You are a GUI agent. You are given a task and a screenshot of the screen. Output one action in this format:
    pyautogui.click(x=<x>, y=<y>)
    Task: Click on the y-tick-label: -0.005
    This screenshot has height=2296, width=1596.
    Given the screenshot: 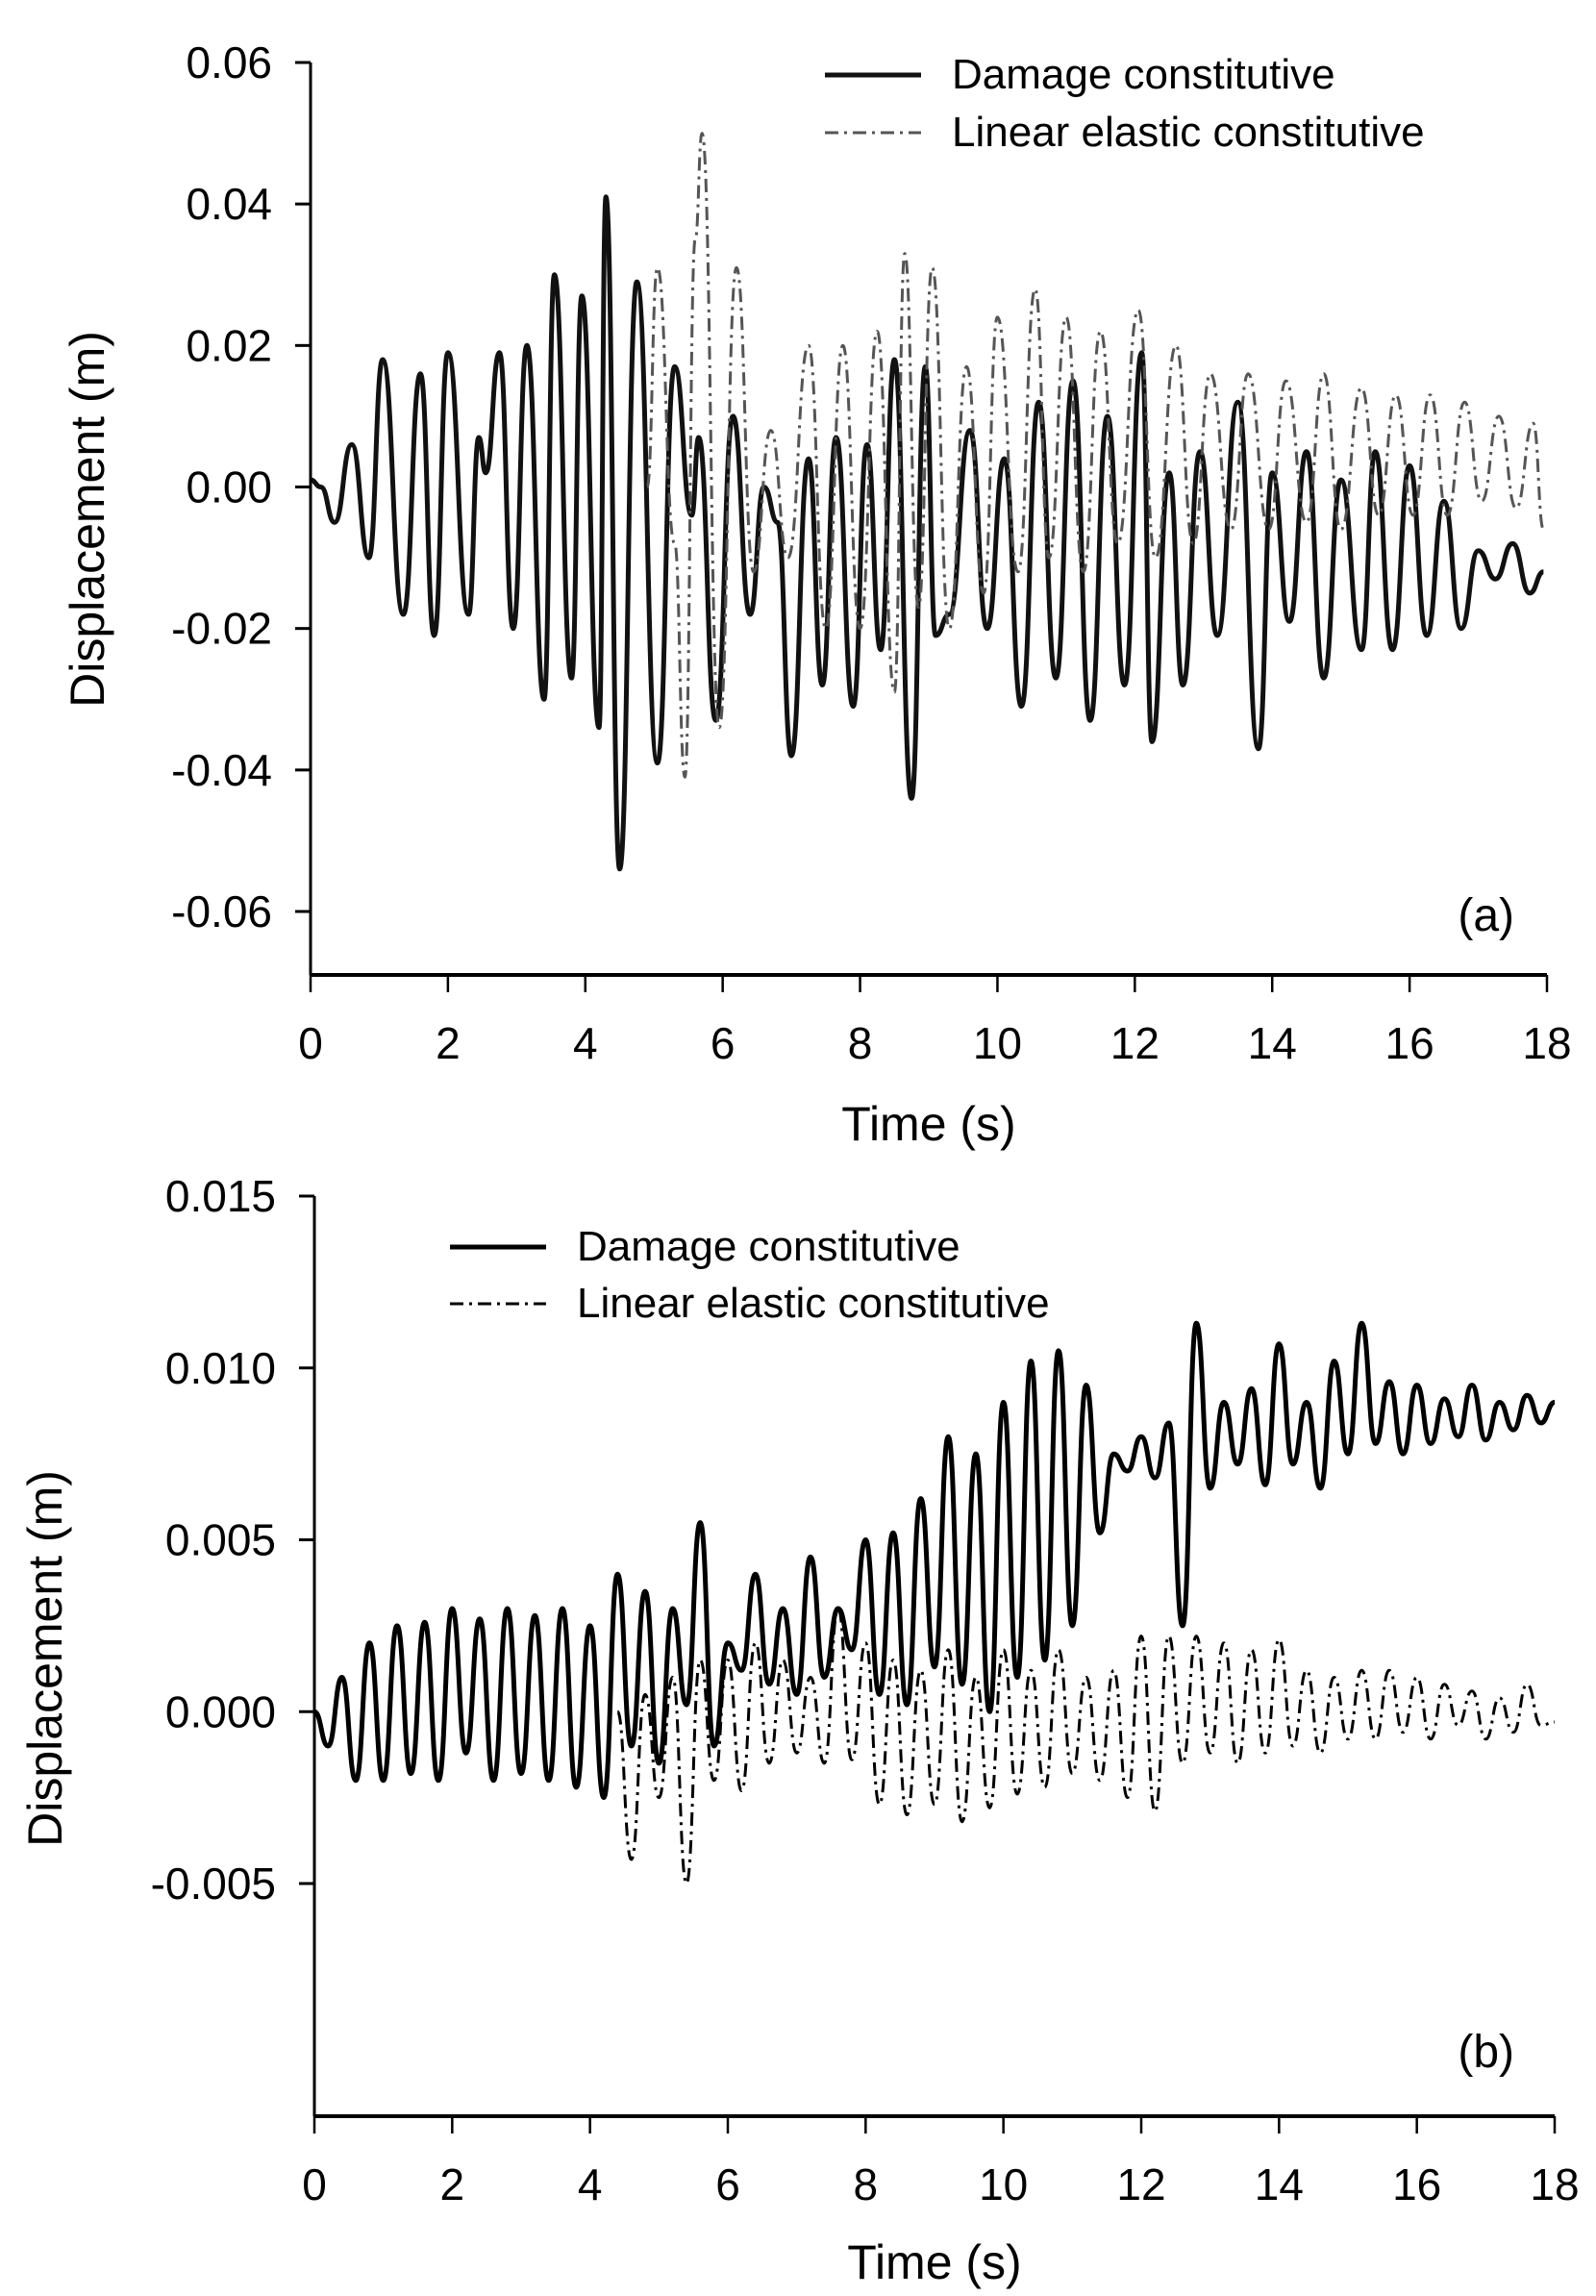 What is the action you would take?
    pyautogui.click(x=213, y=1884)
    